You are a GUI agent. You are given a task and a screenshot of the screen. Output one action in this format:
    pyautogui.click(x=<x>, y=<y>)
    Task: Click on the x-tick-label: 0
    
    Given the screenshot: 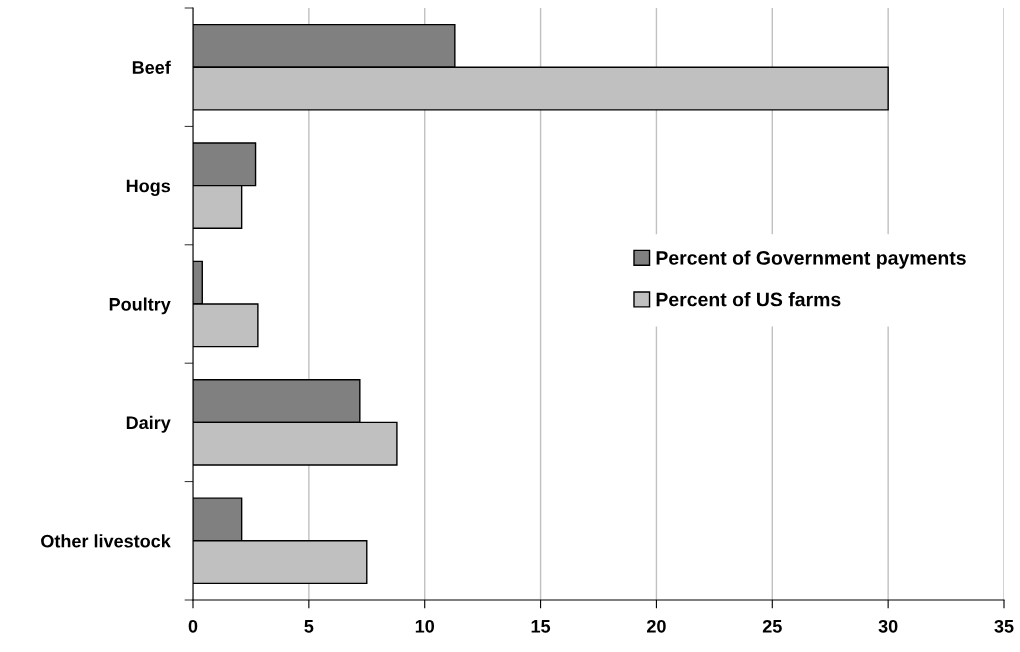 What is the action you would take?
    pyautogui.click(x=193, y=626)
    